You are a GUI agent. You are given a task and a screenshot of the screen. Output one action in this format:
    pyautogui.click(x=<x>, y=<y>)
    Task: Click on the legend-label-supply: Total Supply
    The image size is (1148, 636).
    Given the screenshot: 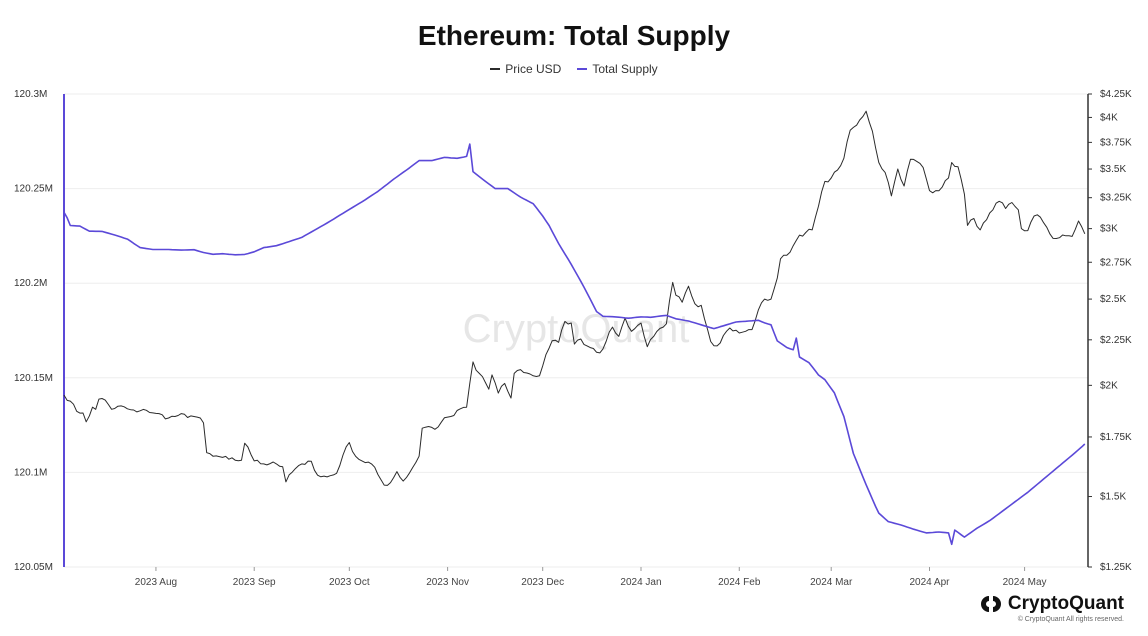 What is the action you would take?
    pyautogui.click(x=625, y=69)
    